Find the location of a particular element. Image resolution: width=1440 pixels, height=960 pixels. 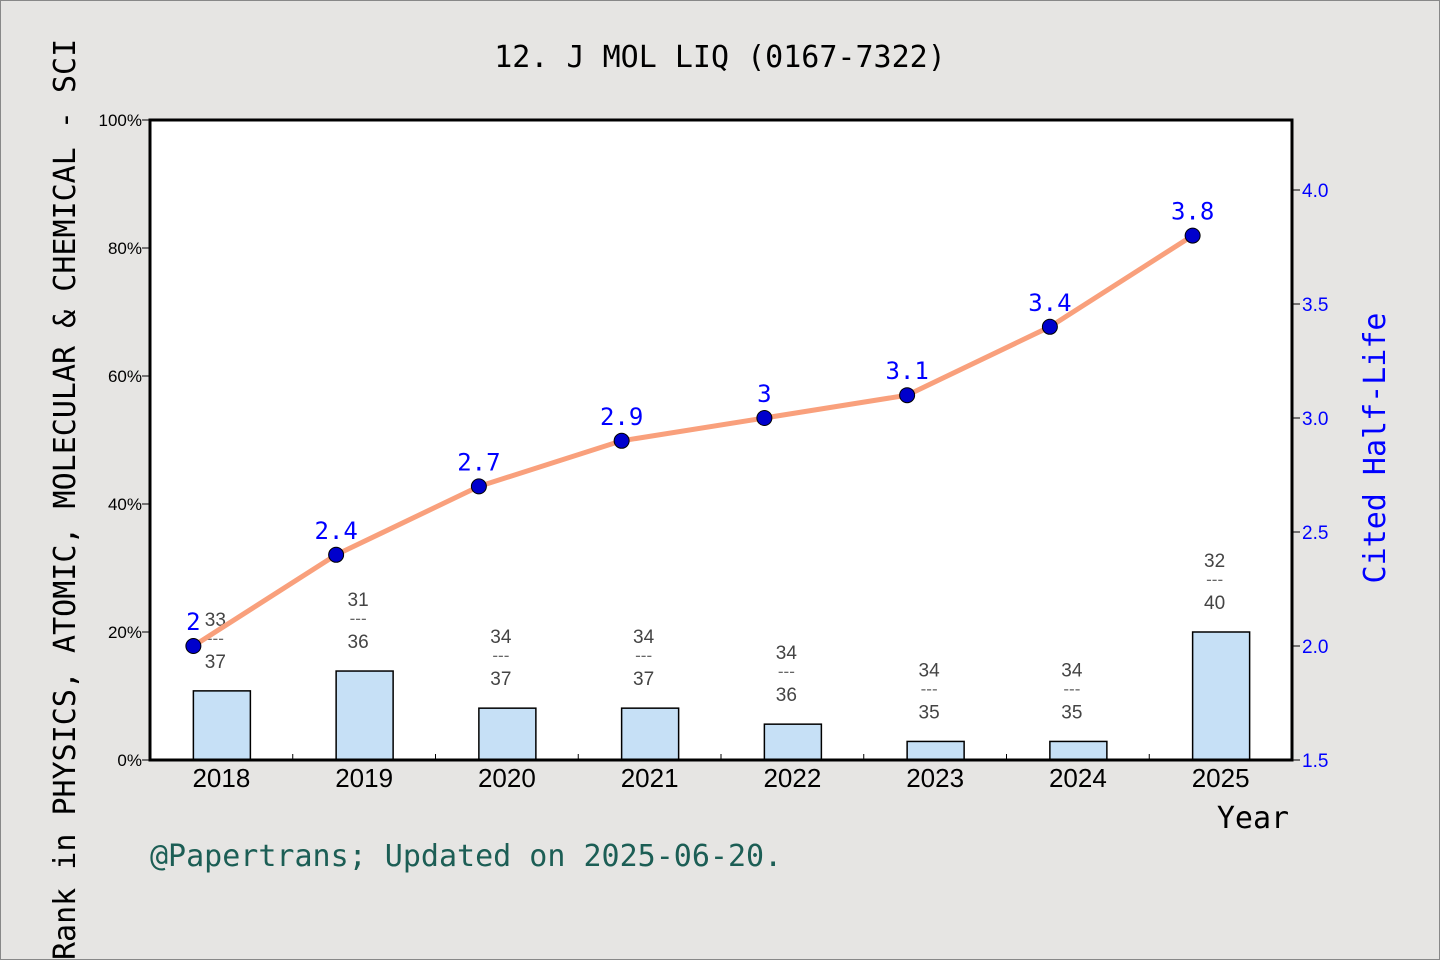

right-tick-label: 3.0 is located at coordinates (1315, 419).